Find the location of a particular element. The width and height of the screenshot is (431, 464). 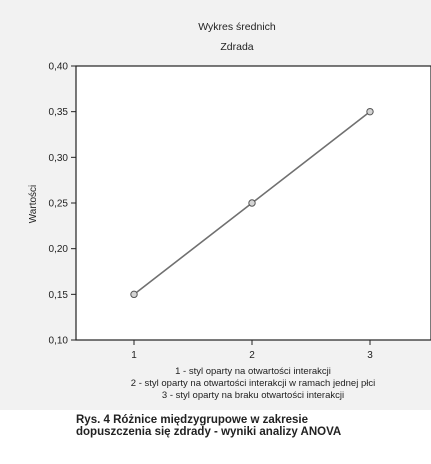

y-tick-label: 0,15 is located at coordinates (59, 295).